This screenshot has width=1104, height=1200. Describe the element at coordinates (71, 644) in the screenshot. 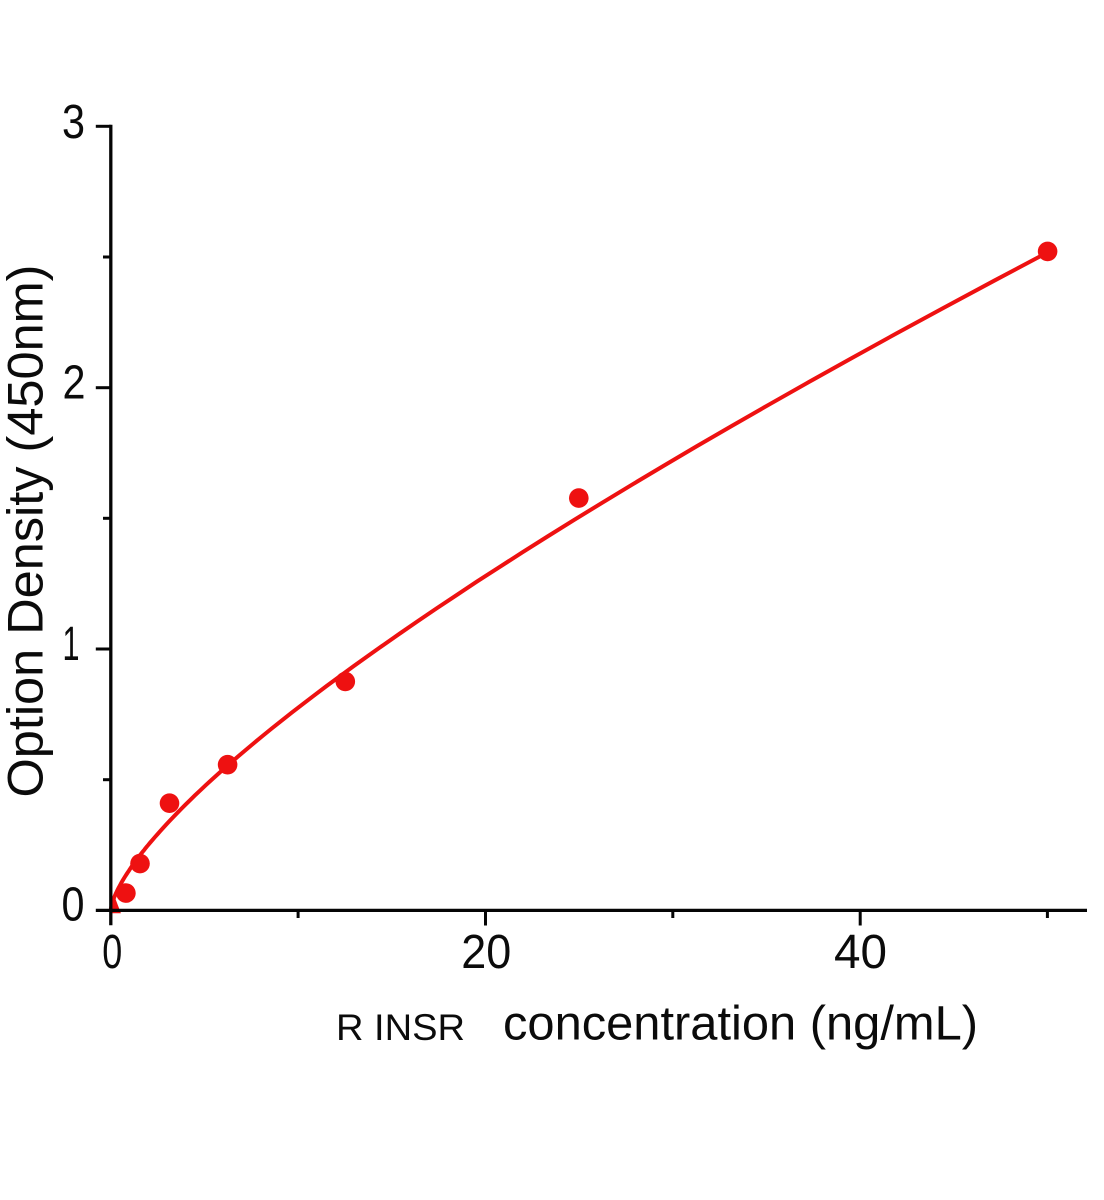

I see `svg-text: 1` at that location.